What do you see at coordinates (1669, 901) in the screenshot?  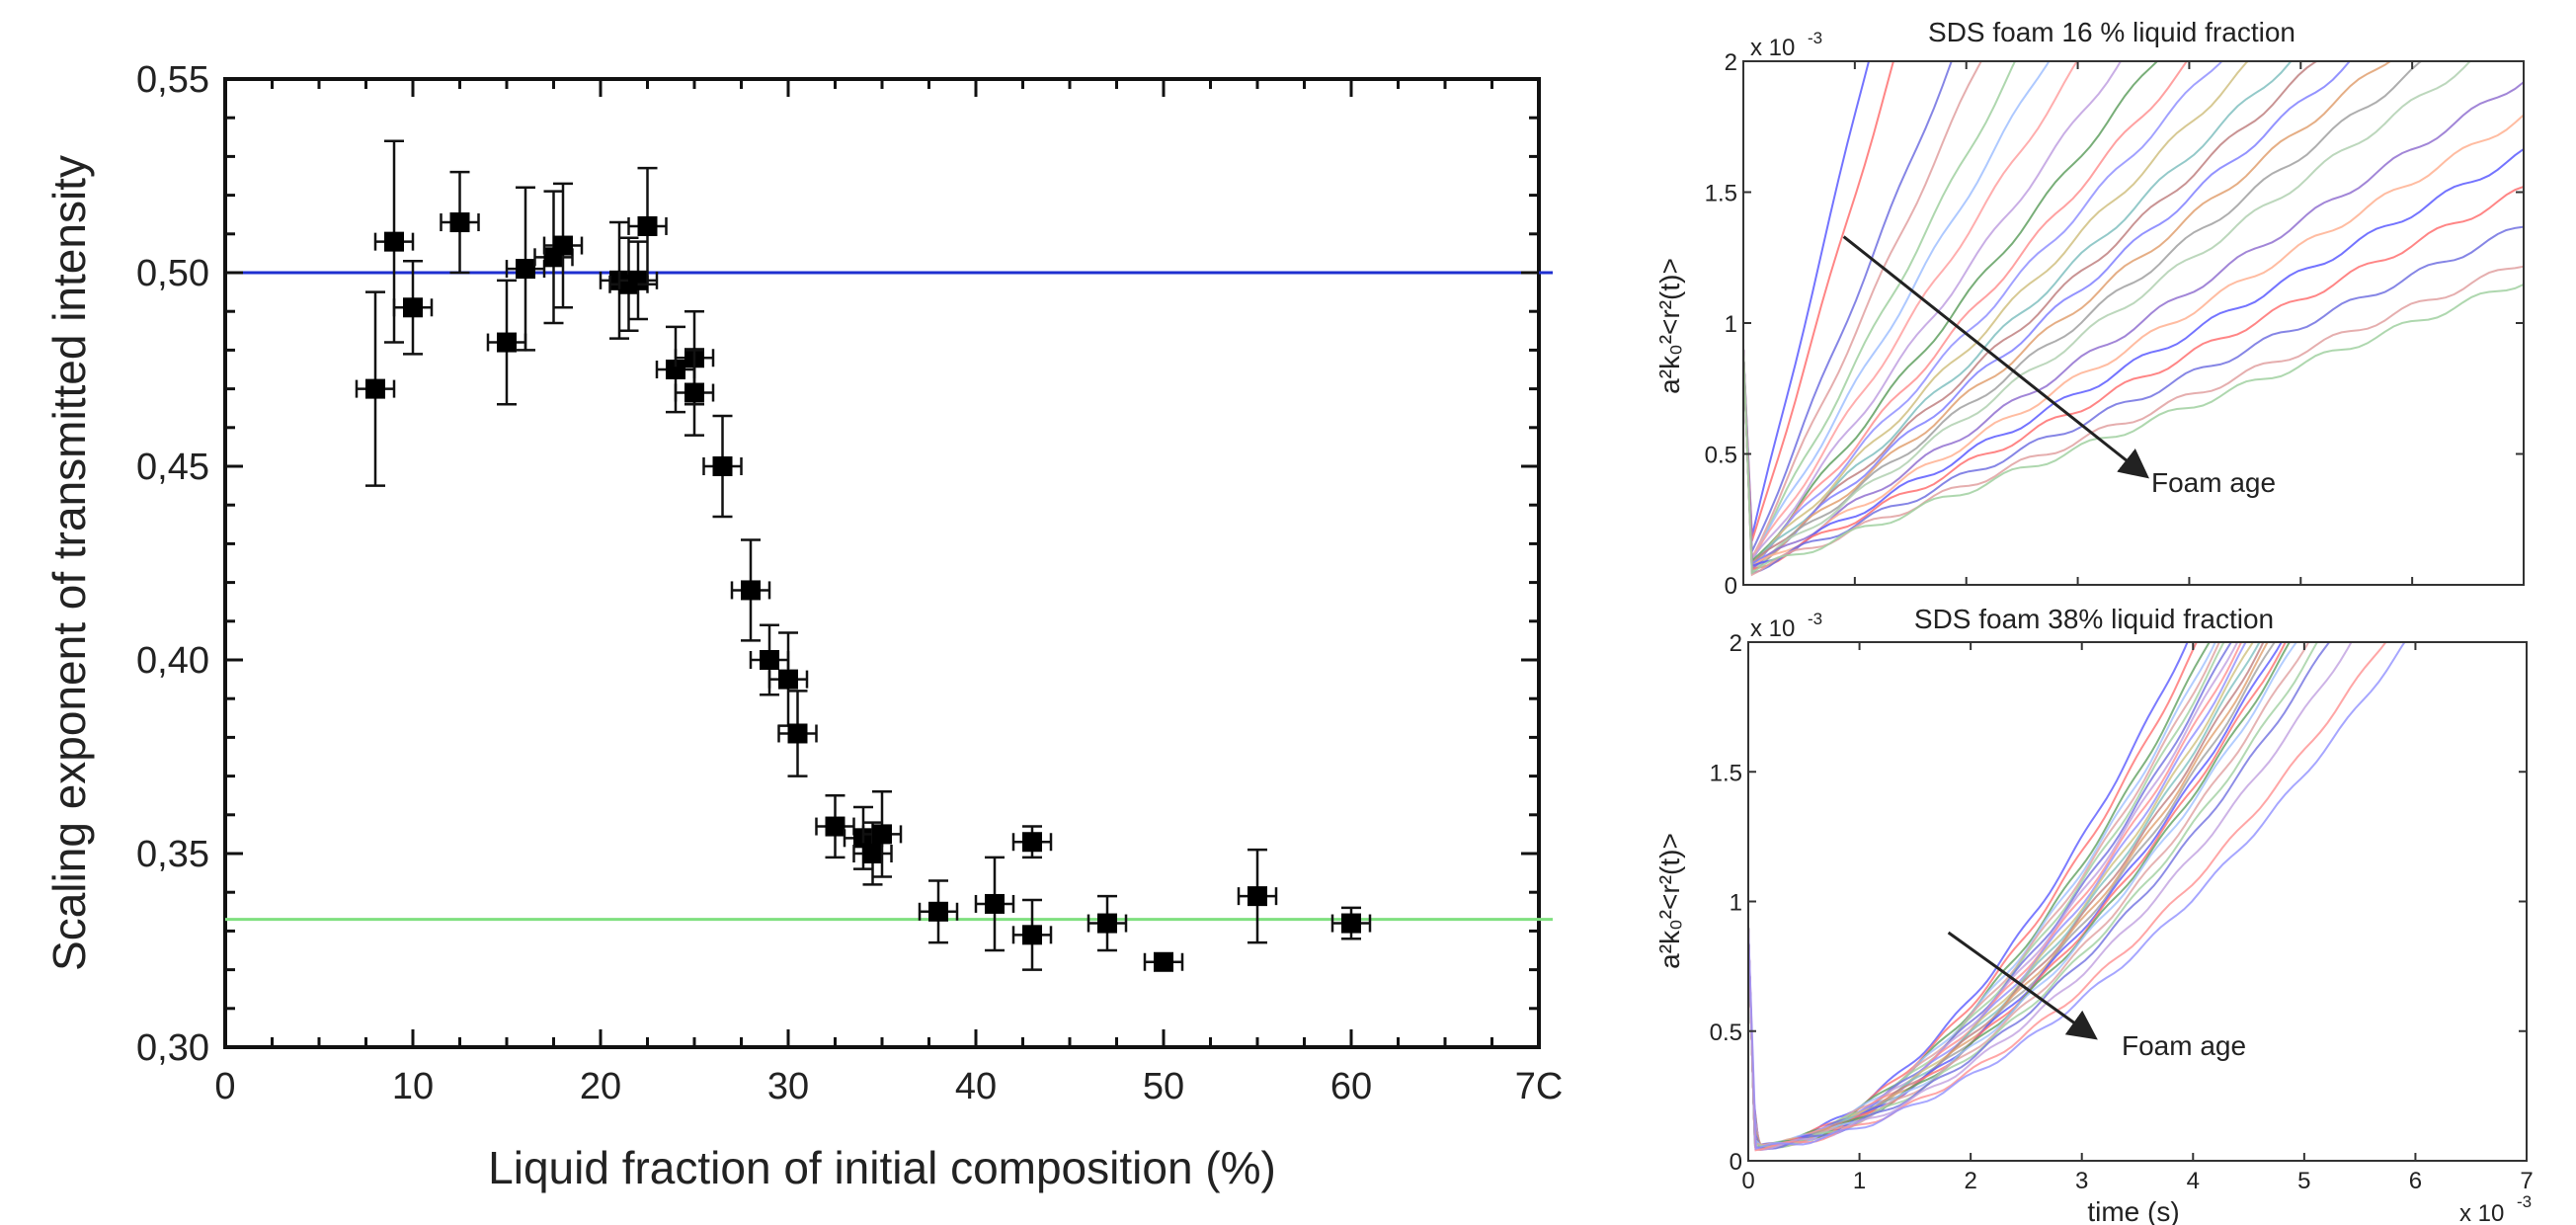 I see `rb-y-axis-label: a²k₀²<r²(t)>` at bounding box center [1669, 901].